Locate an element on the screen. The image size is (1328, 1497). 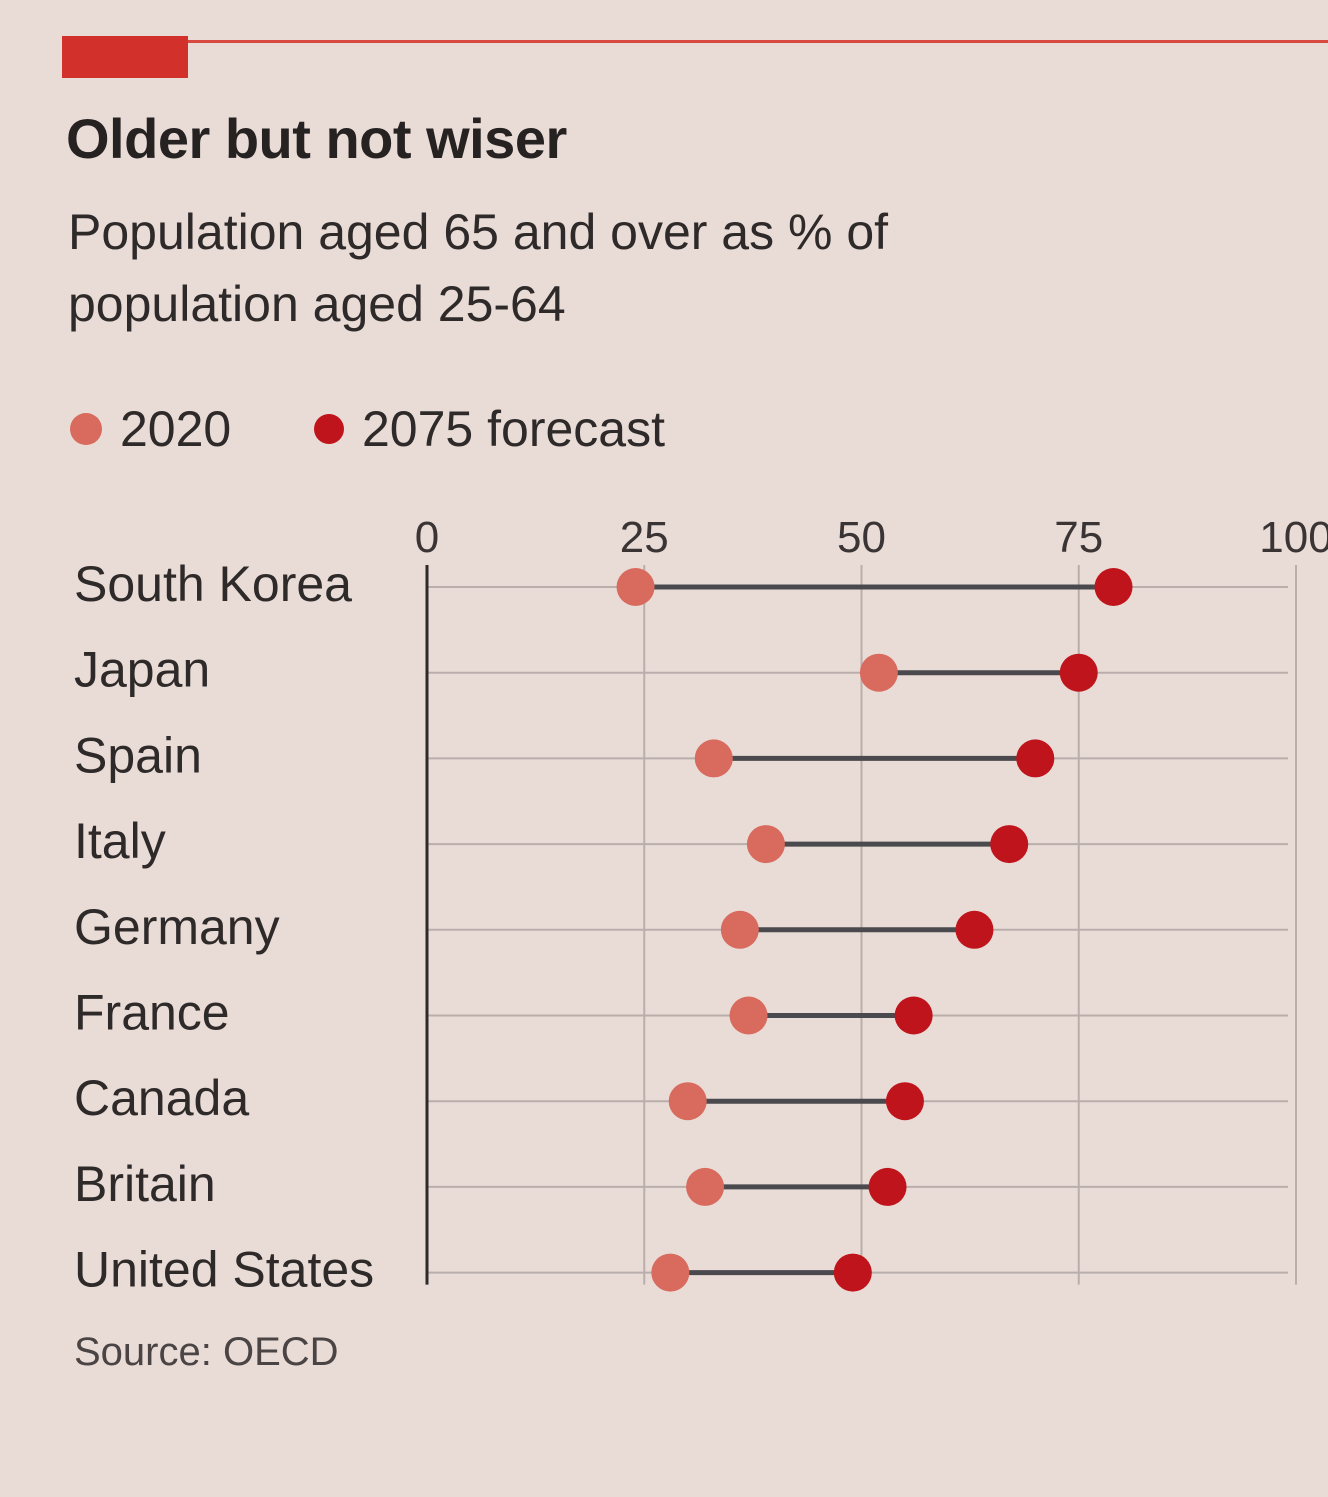
category-label: Italy is located at coordinates (120, 841).